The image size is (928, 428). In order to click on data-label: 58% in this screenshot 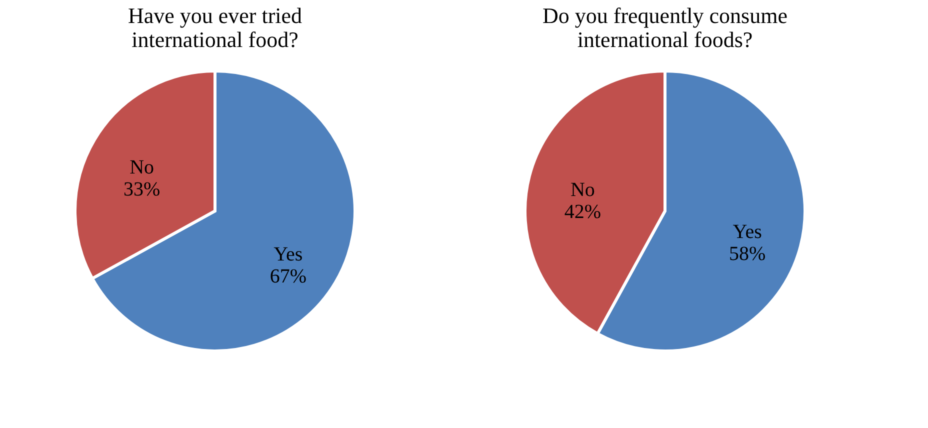, I will do `click(747, 254)`.